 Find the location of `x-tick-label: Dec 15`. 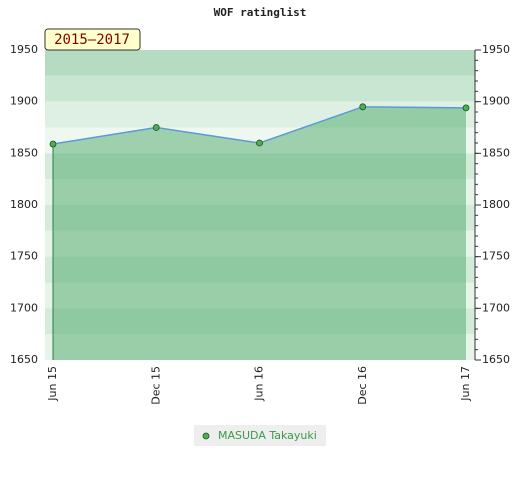

x-tick-label: Dec 15 is located at coordinates (155, 385).